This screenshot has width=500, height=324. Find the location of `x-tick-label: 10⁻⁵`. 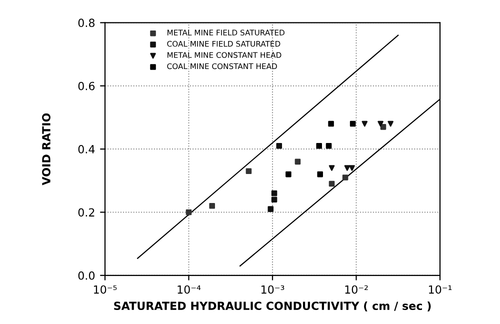

x-tick-label: 10⁻⁵ is located at coordinates (105, 289).